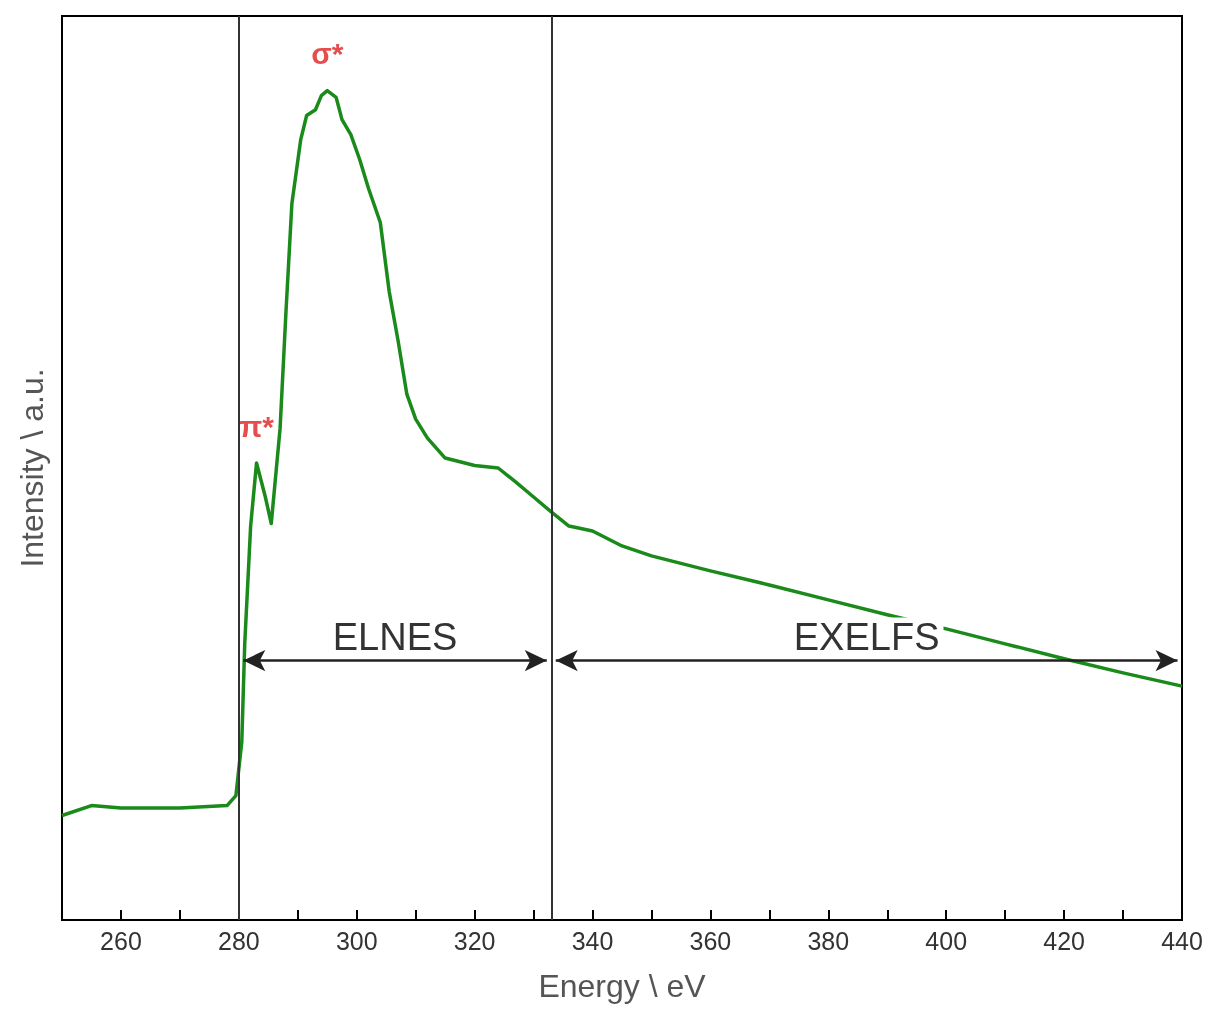 This screenshot has width=1220, height=1018. Describe the element at coordinates (474, 940) in the screenshot. I see `x-tick-label: 320` at that location.